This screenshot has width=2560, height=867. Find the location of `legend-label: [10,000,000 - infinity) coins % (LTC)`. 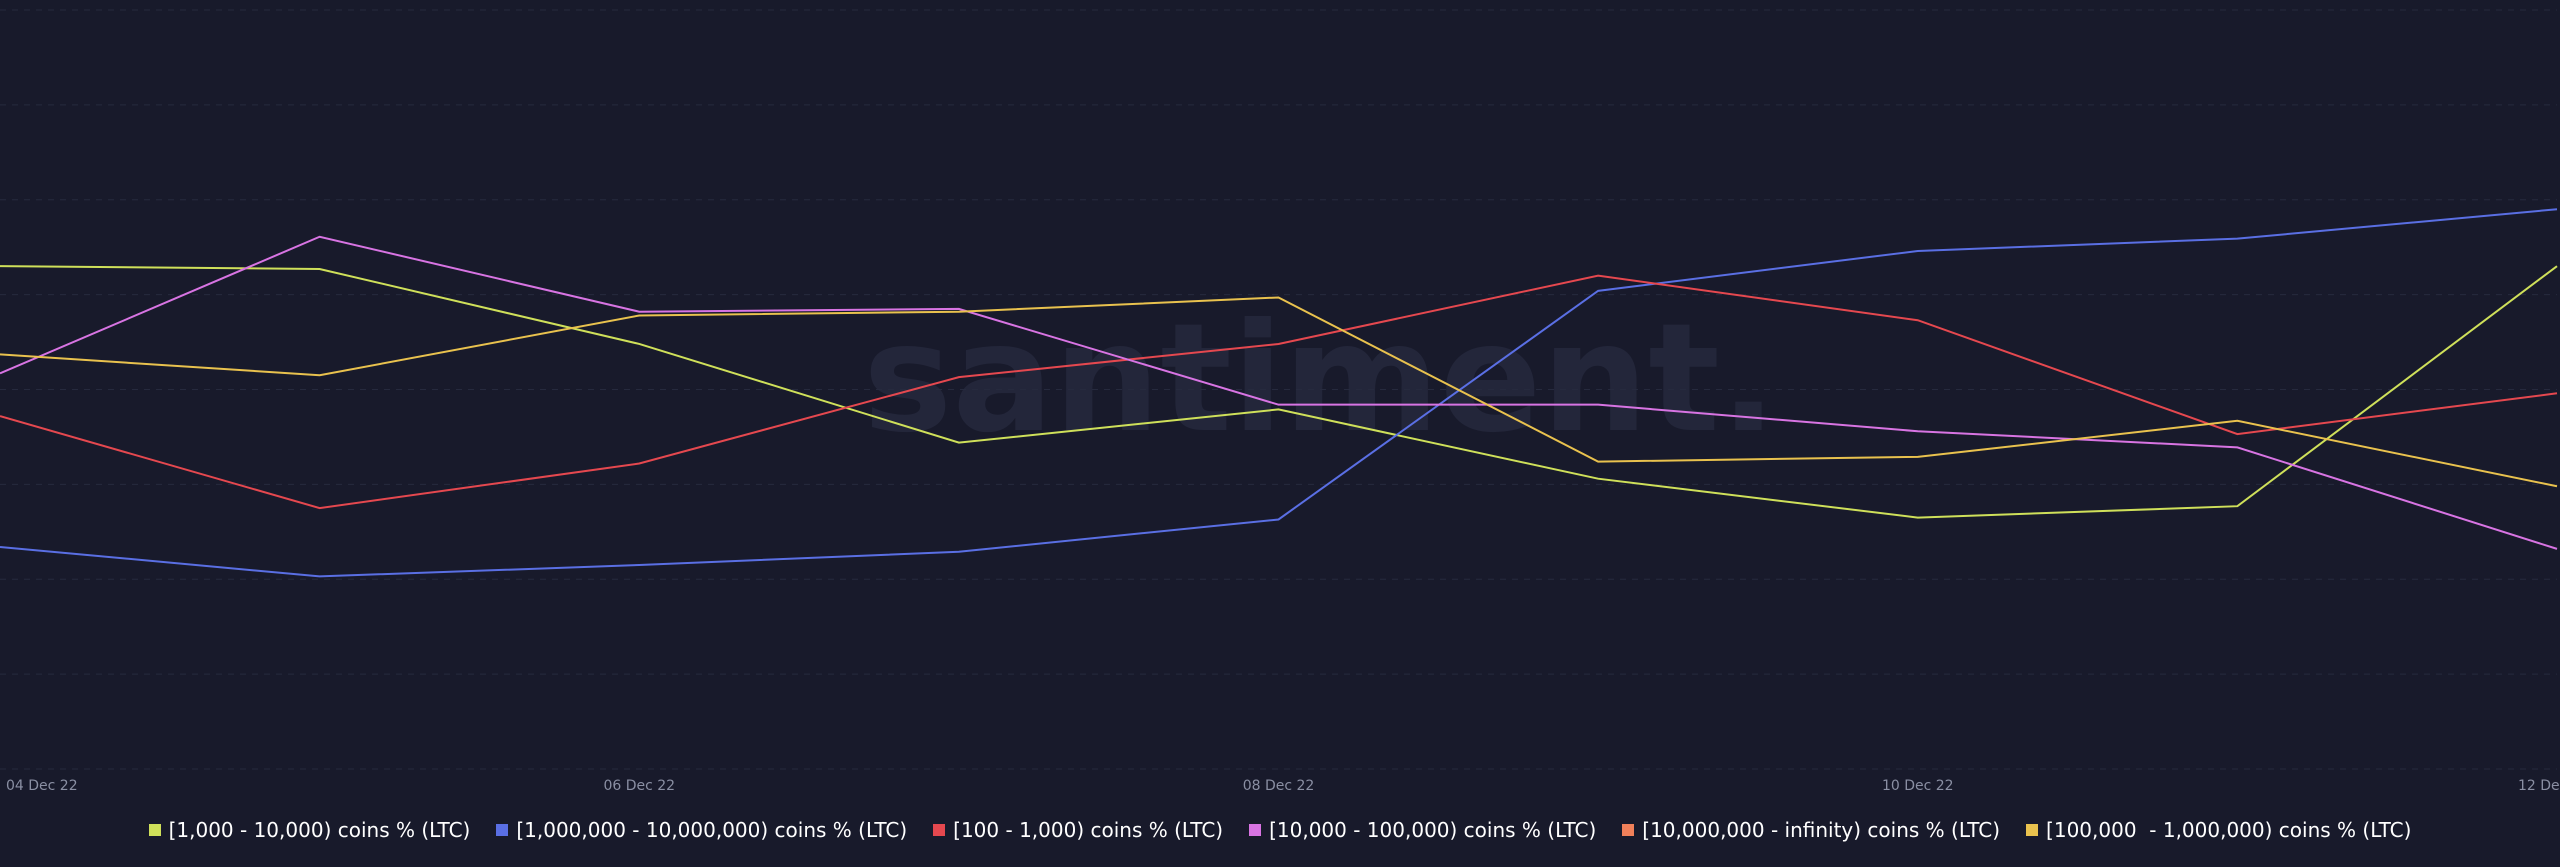

legend-label: [10,000,000 - infinity) coins % (LTC) is located at coordinates (1821, 830).